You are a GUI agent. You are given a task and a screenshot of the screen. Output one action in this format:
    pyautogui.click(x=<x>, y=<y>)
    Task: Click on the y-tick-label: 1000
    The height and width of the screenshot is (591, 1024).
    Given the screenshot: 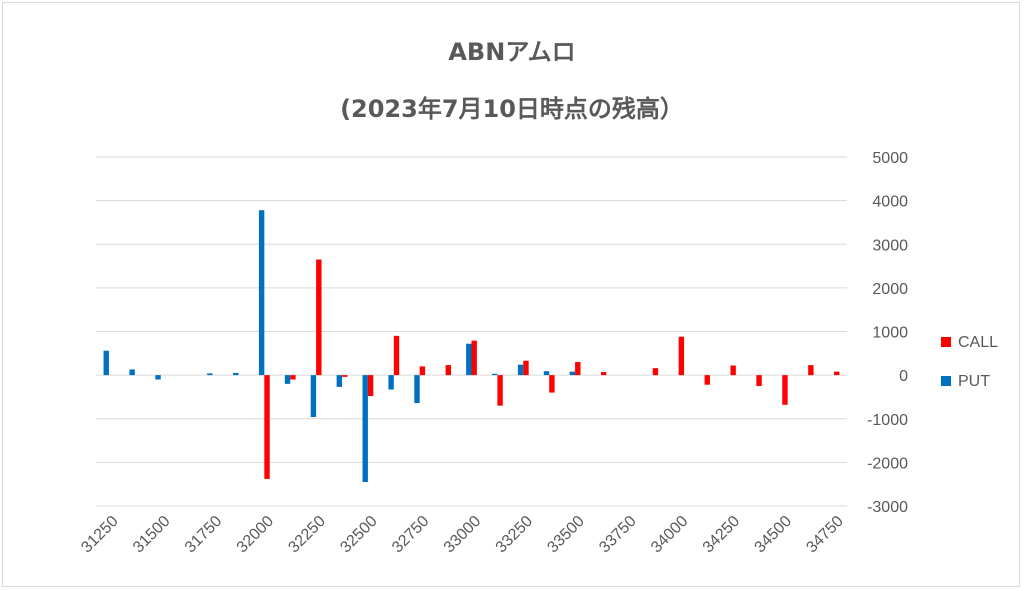 What is the action you would take?
    pyautogui.click(x=890, y=333)
    